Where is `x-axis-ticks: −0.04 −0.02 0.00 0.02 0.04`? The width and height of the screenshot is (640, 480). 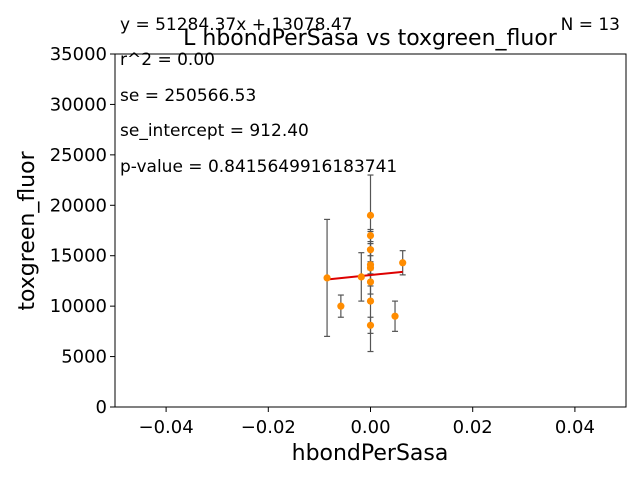 x-axis-ticks: −0.04 −0.02 0.00 0.02 0.04 is located at coordinates (367, 422).